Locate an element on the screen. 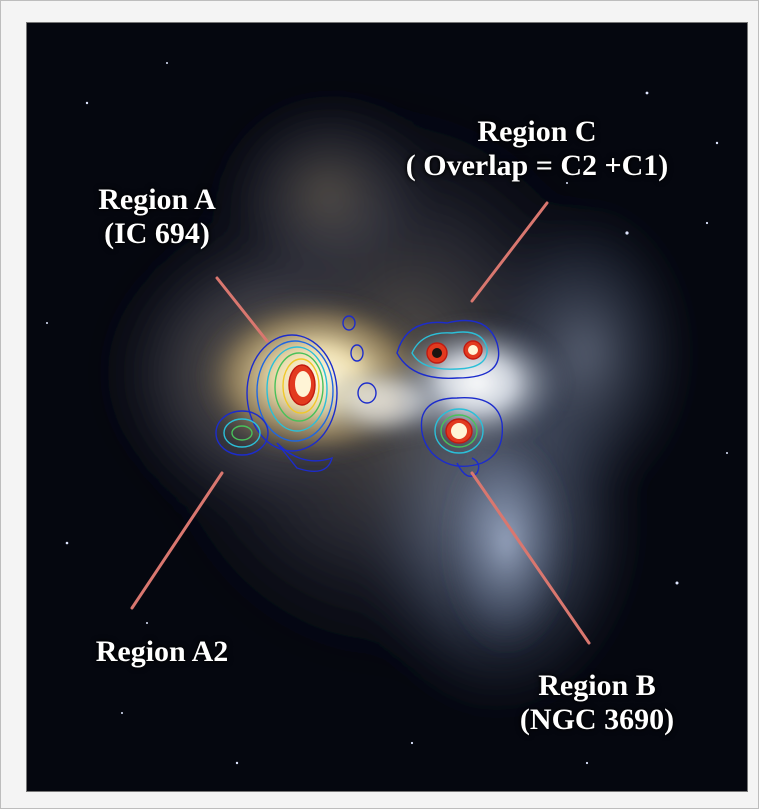  radio-contours is located at coordinates (359, 396).